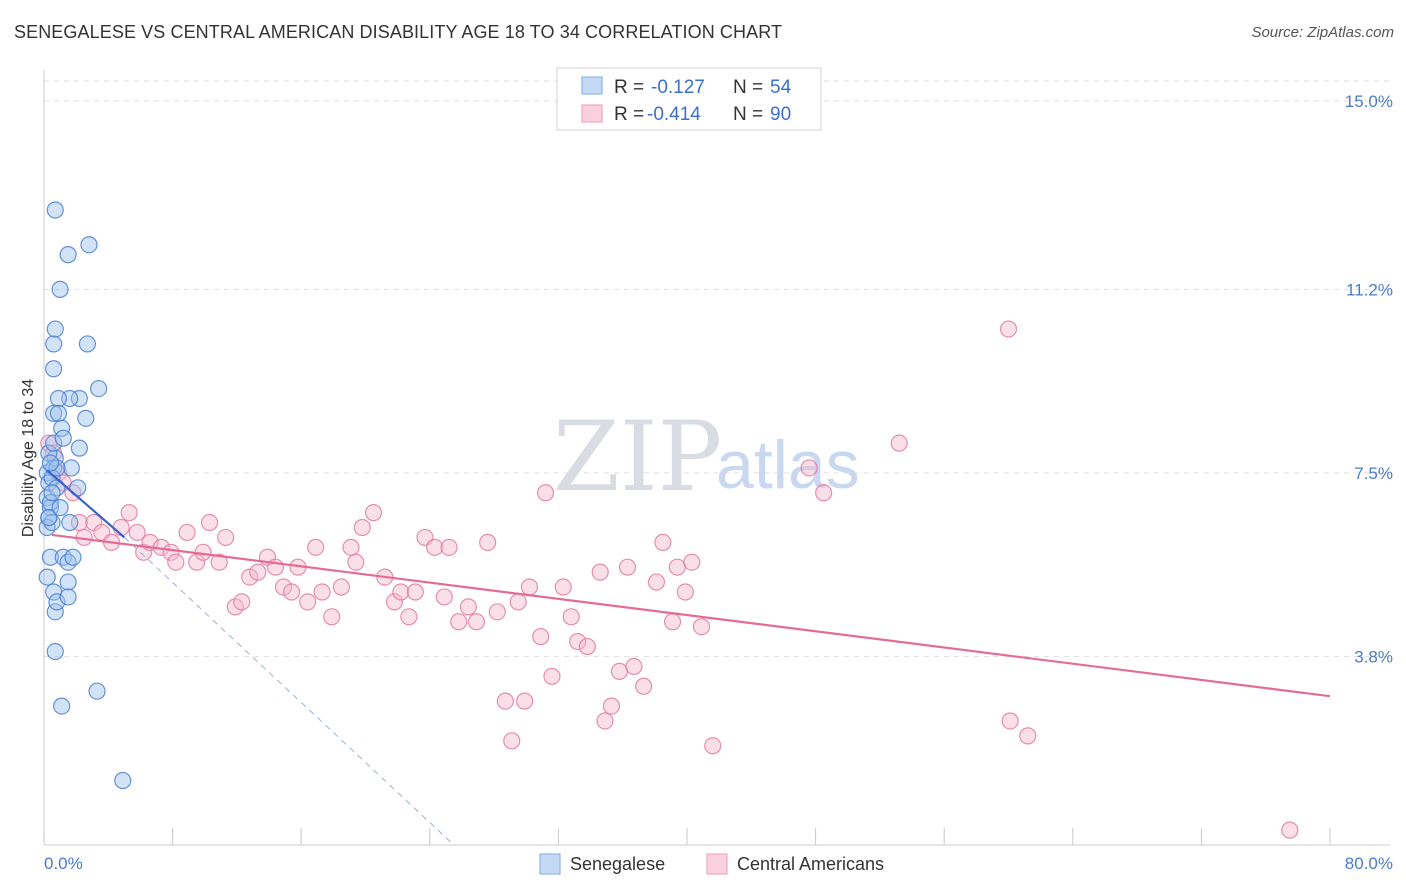 This screenshot has height=892, width=1406. I want to click on stats-box: R = -0.127 N = 54 R = -0.414 N = 90, so click(689, 99).